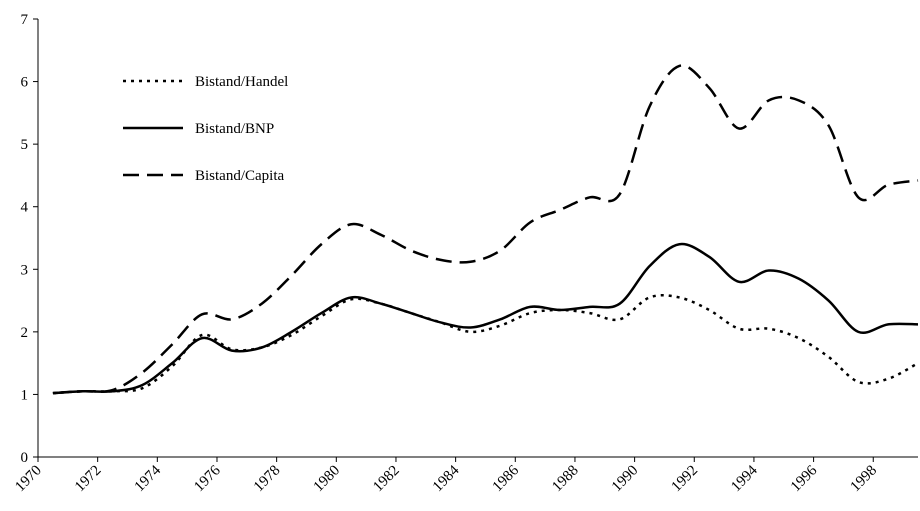 This screenshot has width=920, height=511. I want to click on x-tick-label: 1970, so click(28, 479).